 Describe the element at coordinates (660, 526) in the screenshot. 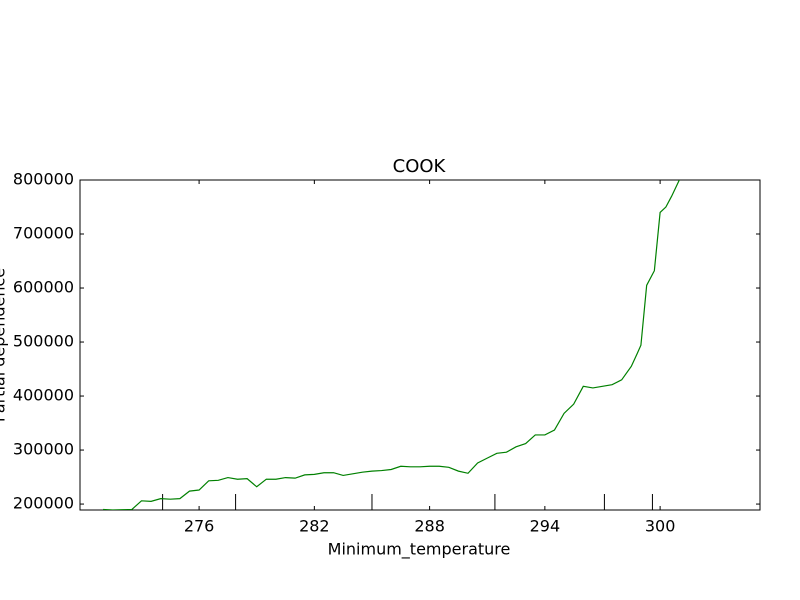

I see `x-tick-label: 300` at that location.